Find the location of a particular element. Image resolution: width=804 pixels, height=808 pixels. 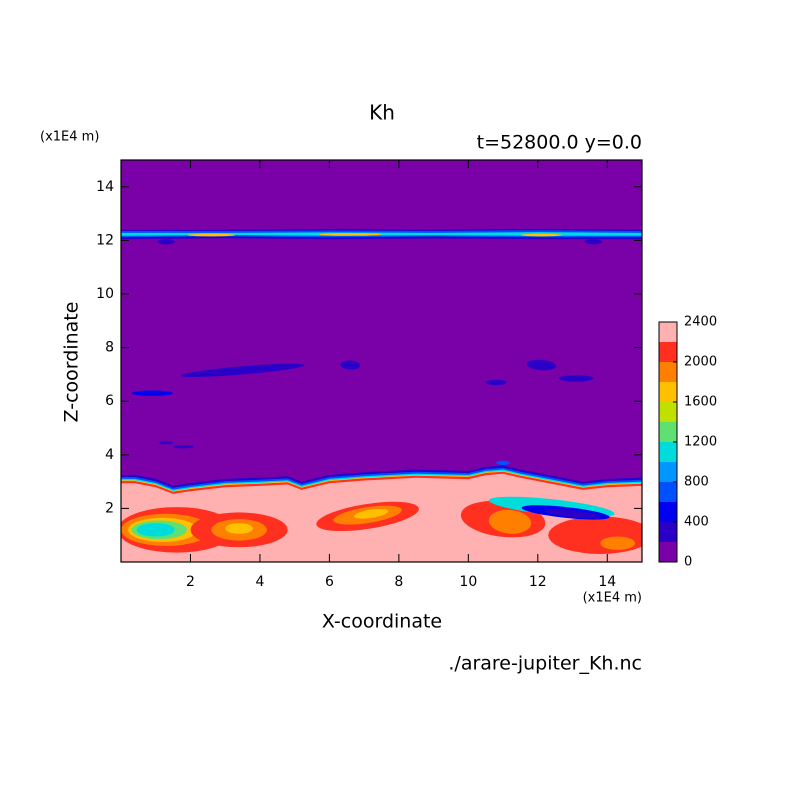

y-tick-label: 10 is located at coordinates (105, 294).